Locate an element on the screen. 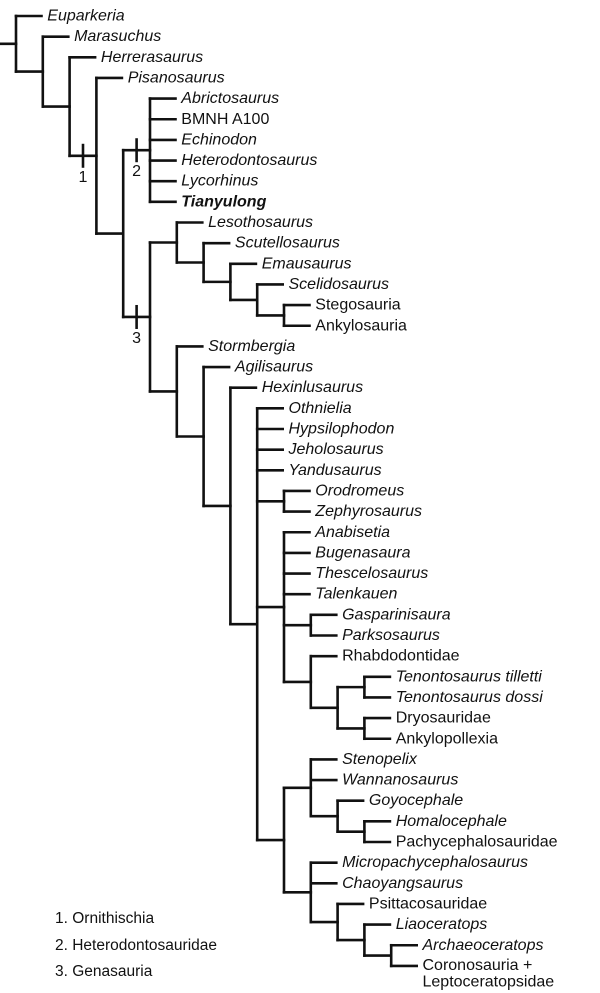 The image size is (600, 993). taxon-label: Marasuchus is located at coordinates (117, 36).